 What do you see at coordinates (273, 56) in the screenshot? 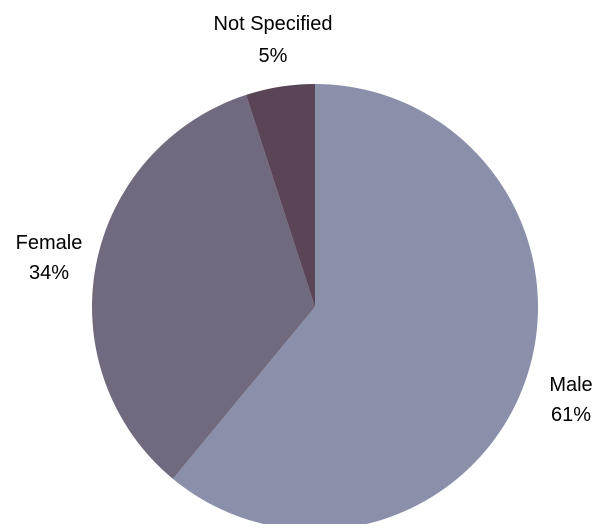
I see `slice-value-not-specified: 5%` at bounding box center [273, 56].